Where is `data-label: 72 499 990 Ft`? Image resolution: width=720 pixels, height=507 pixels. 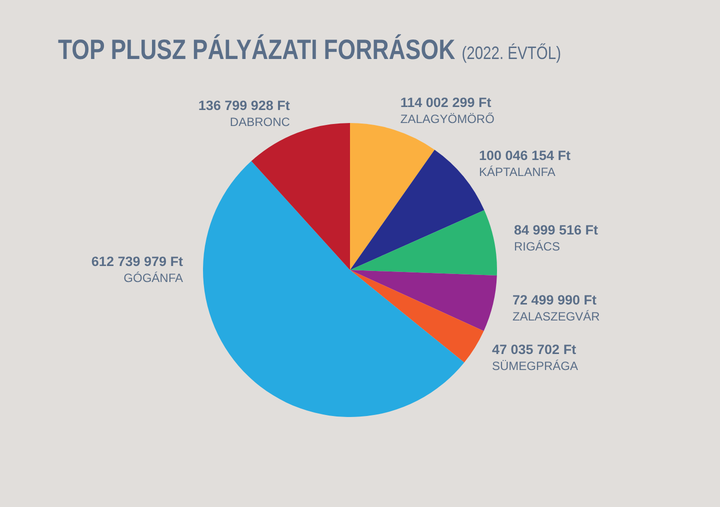
data-label: 72 499 990 Ft is located at coordinates (555, 300).